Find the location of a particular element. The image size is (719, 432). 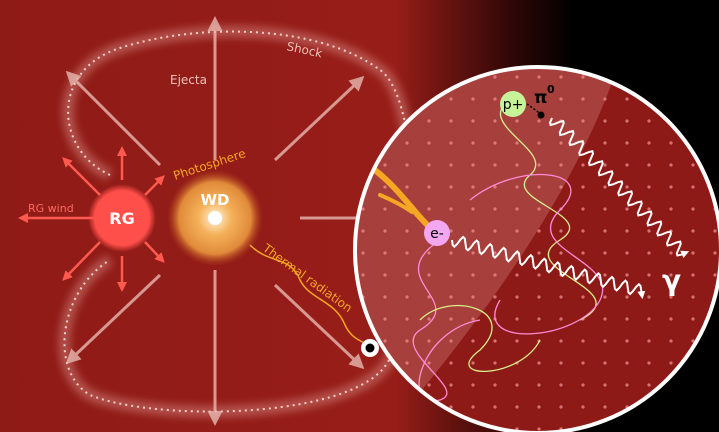

ejecta-label: Ejecta is located at coordinates (188, 80).